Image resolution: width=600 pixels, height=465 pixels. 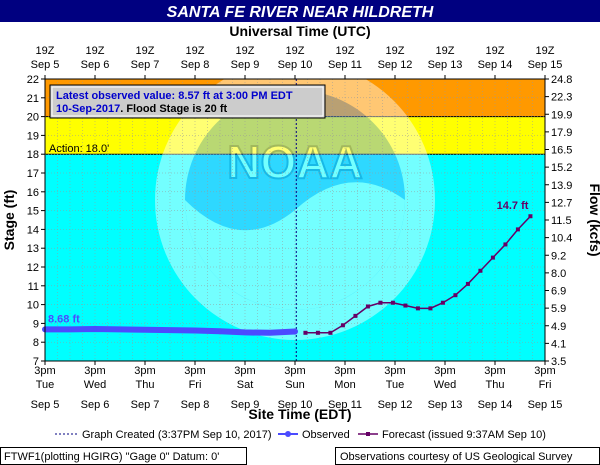 What do you see at coordinates (36, 221) in the screenshot?
I see `y-axis-left: 7 8 9 10 11 12 13 14 15 16 17 18 19 20 21 22` at bounding box center [36, 221].